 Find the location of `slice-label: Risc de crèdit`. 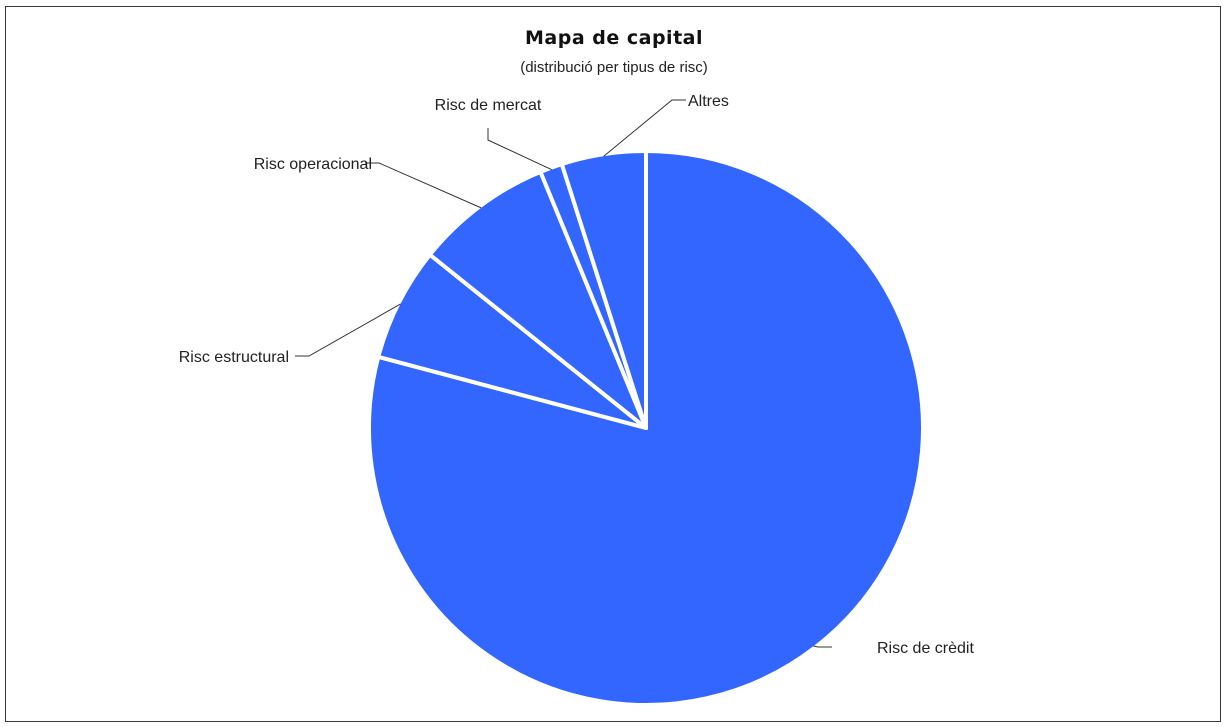

slice-label: Risc de crèdit is located at coordinates (925, 648).